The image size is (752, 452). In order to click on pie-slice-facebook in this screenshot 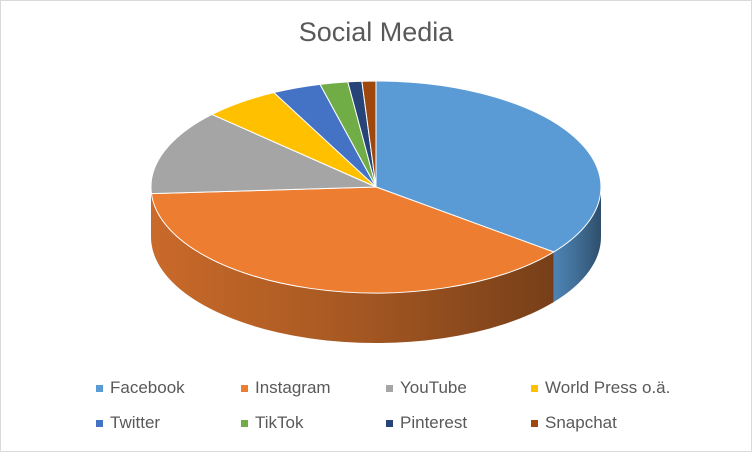, I will do `click(488, 166)`.